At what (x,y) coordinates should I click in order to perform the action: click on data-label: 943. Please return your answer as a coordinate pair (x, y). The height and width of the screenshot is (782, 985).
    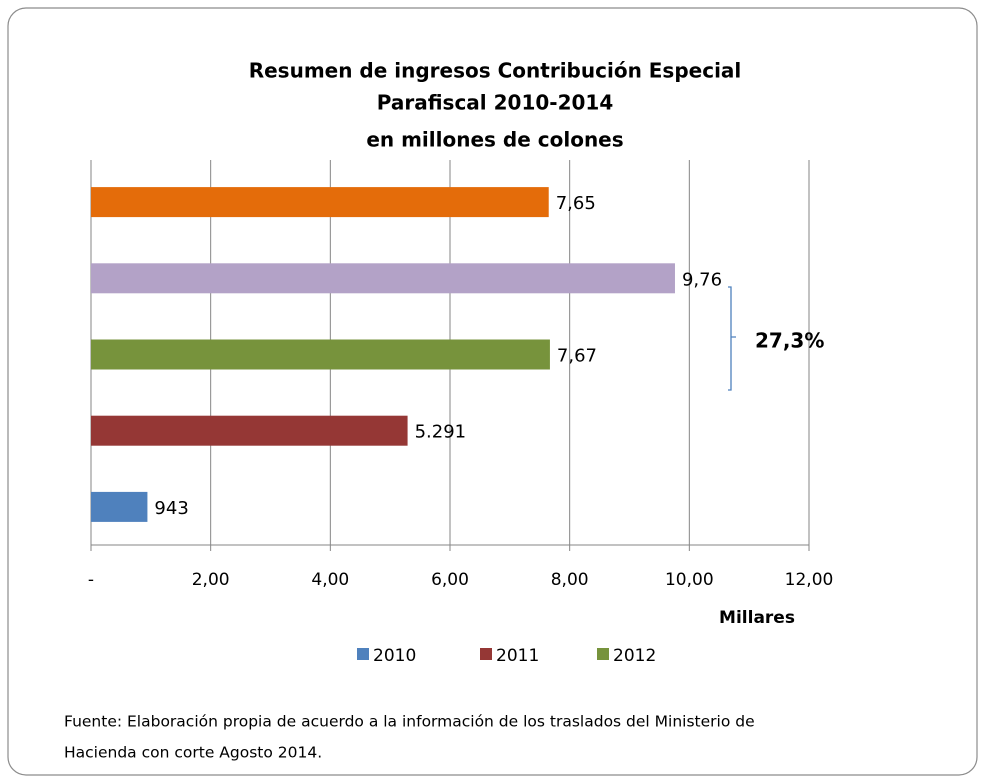
    Looking at the image, I should click on (171, 508).